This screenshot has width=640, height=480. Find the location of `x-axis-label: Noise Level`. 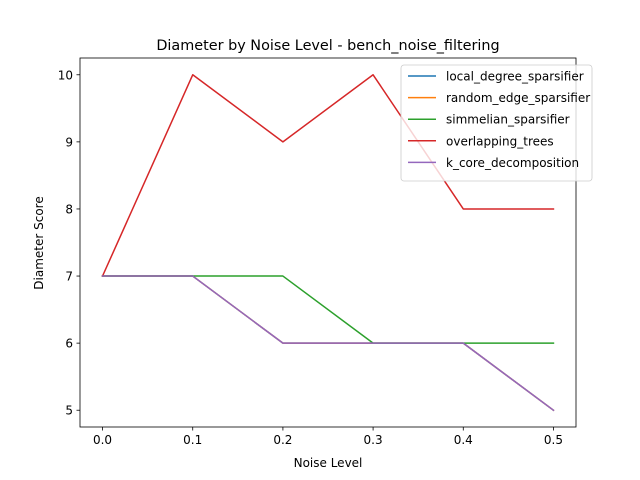

x-axis-label: Noise Level is located at coordinates (328, 463).